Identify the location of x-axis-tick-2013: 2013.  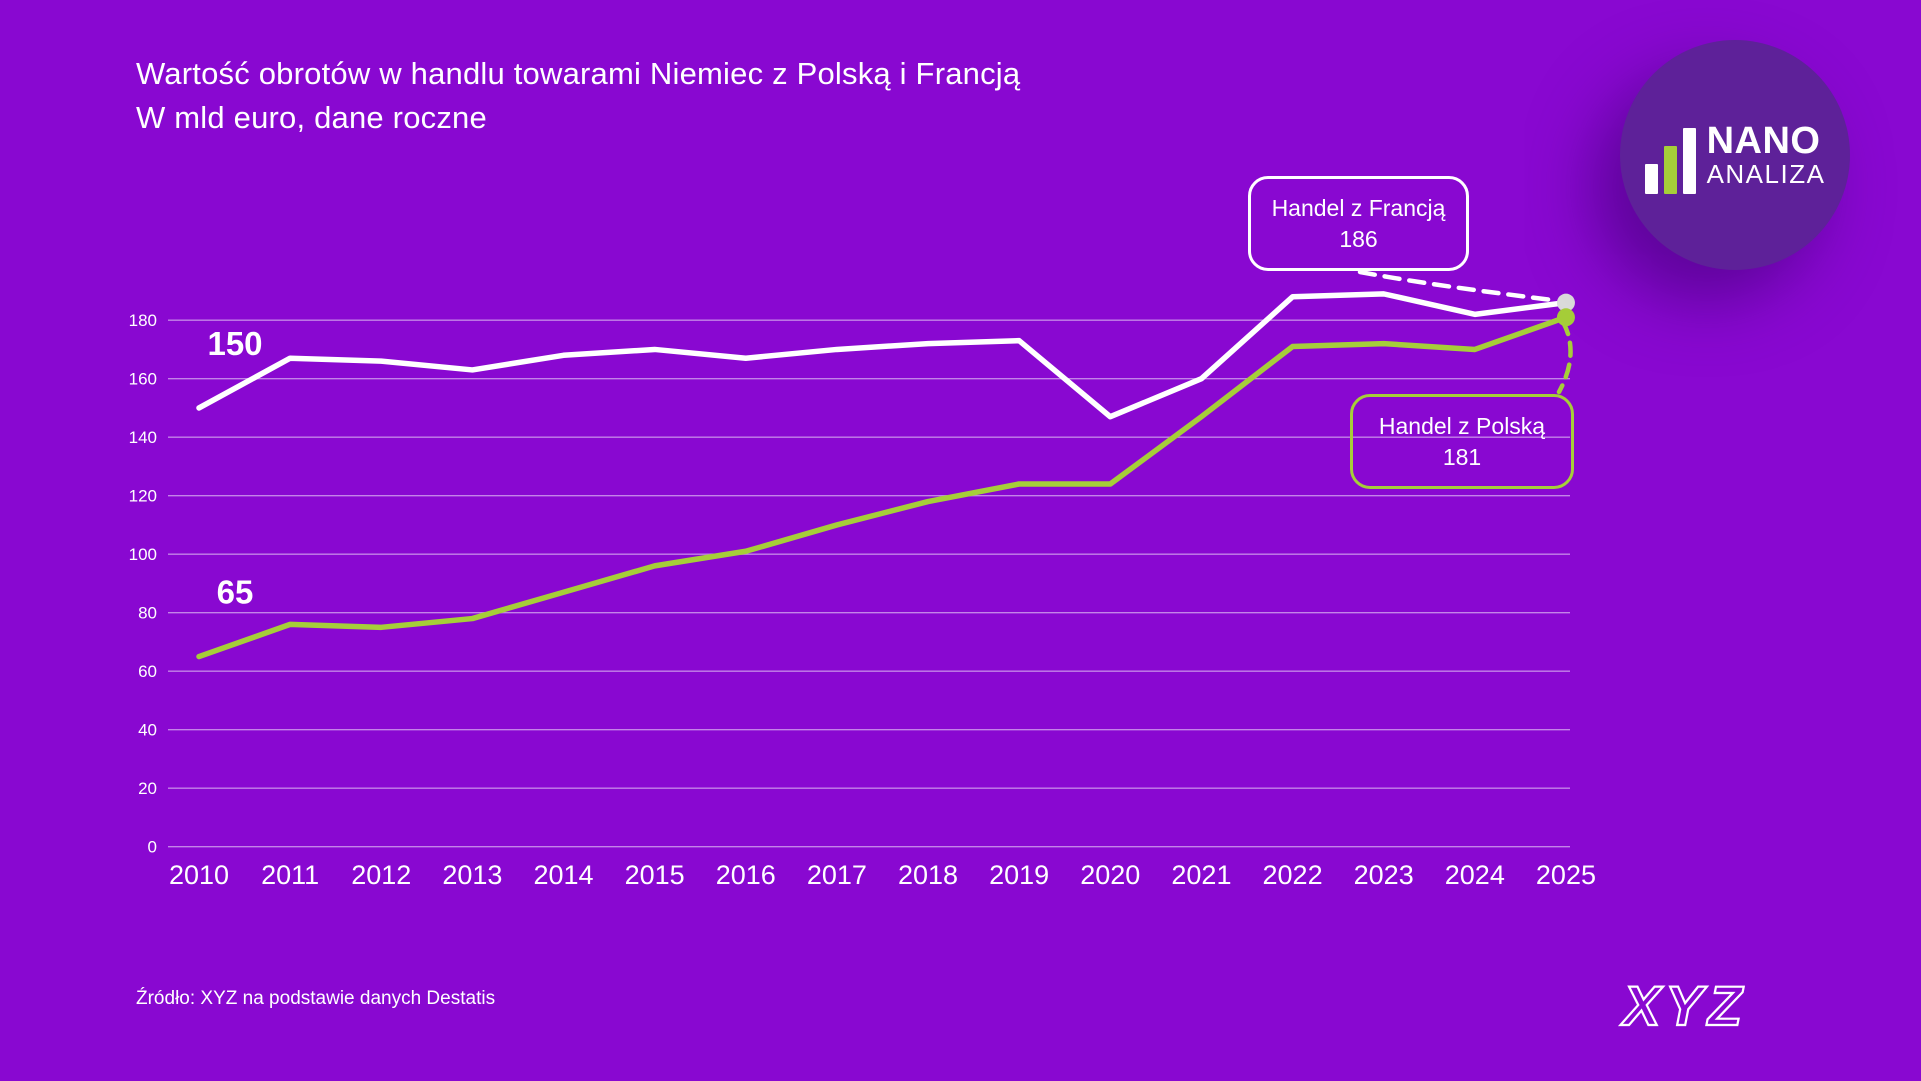
(472, 875).